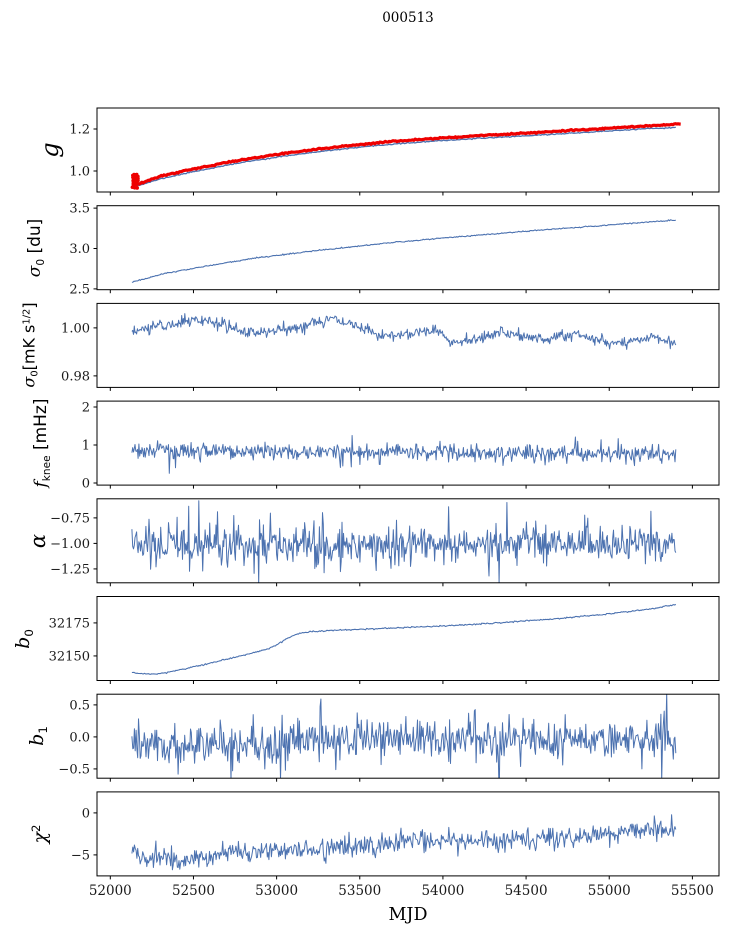 This screenshot has height=944, width=729. Describe the element at coordinates (404, 454) in the screenshot. I see `series-fknee-line` at that location.